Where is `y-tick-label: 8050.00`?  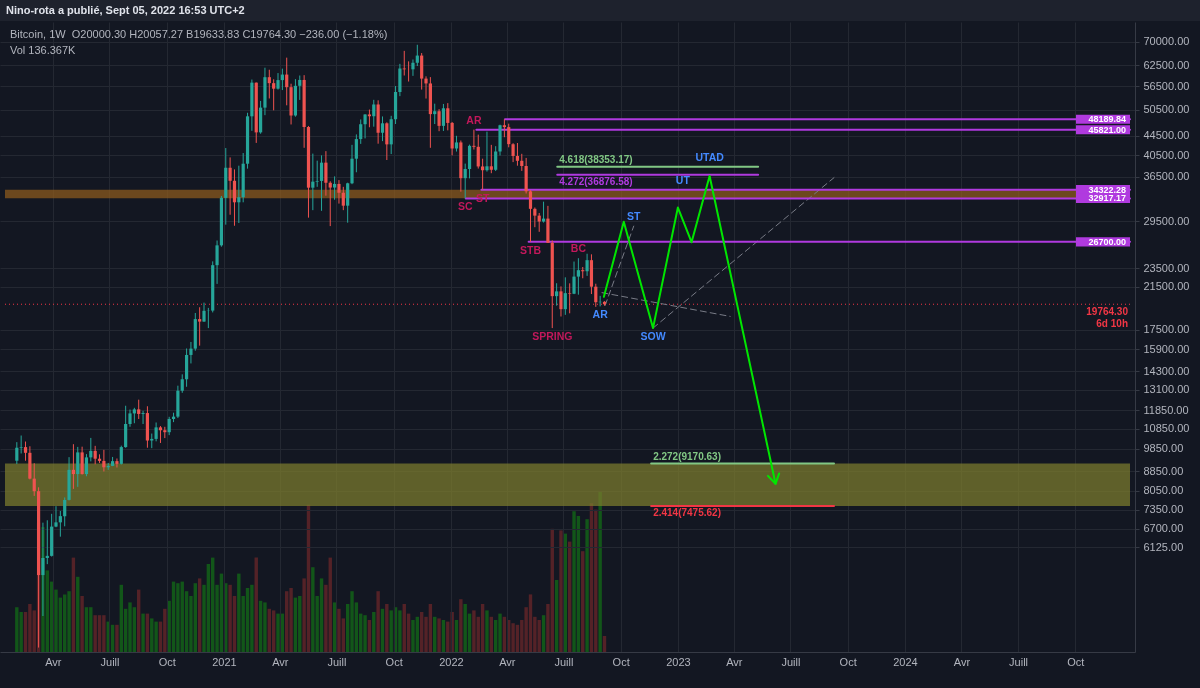 y-tick-label: 8050.00 is located at coordinates (1163, 490).